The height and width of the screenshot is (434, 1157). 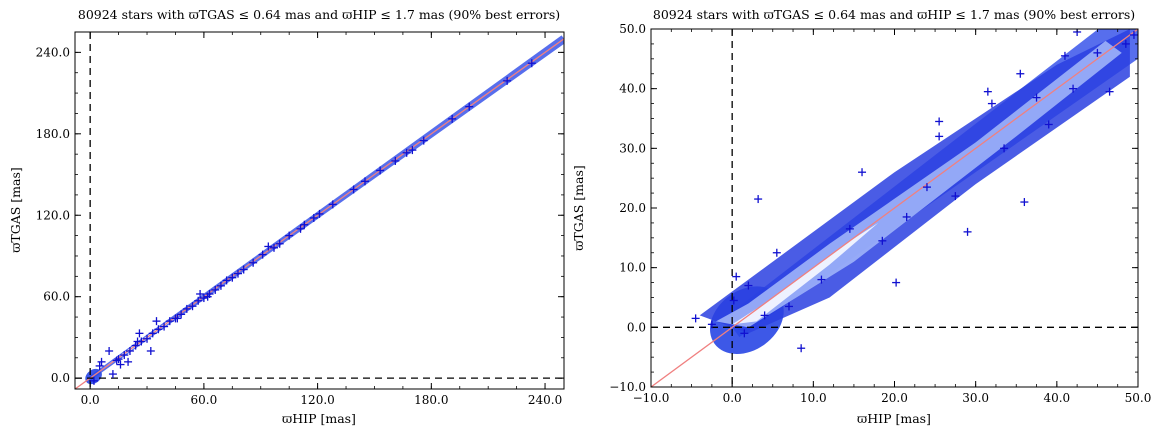 I want to click on x-tick-label: 180.0, so click(x=431, y=400).